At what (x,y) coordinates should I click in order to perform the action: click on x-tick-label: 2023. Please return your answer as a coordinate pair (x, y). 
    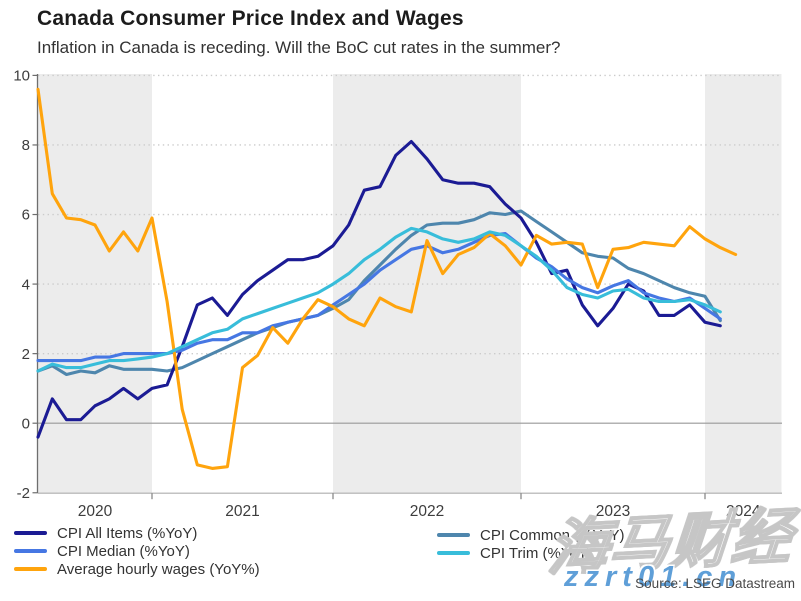
    Looking at the image, I should click on (613, 511).